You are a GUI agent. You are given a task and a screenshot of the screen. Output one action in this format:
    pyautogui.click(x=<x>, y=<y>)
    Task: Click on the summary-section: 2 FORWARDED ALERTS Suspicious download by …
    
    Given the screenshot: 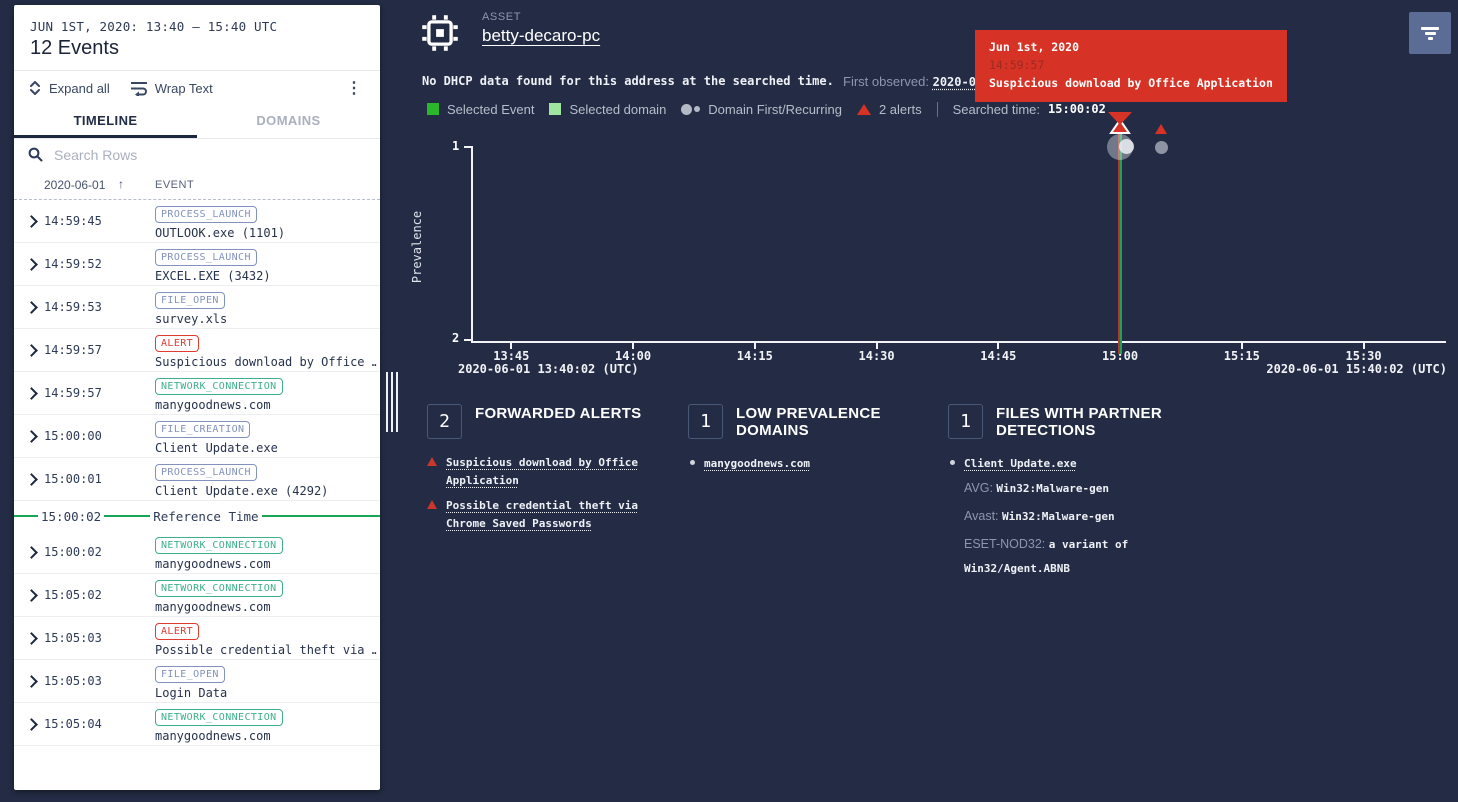 What is the action you would take?
    pyautogui.click(x=557, y=495)
    